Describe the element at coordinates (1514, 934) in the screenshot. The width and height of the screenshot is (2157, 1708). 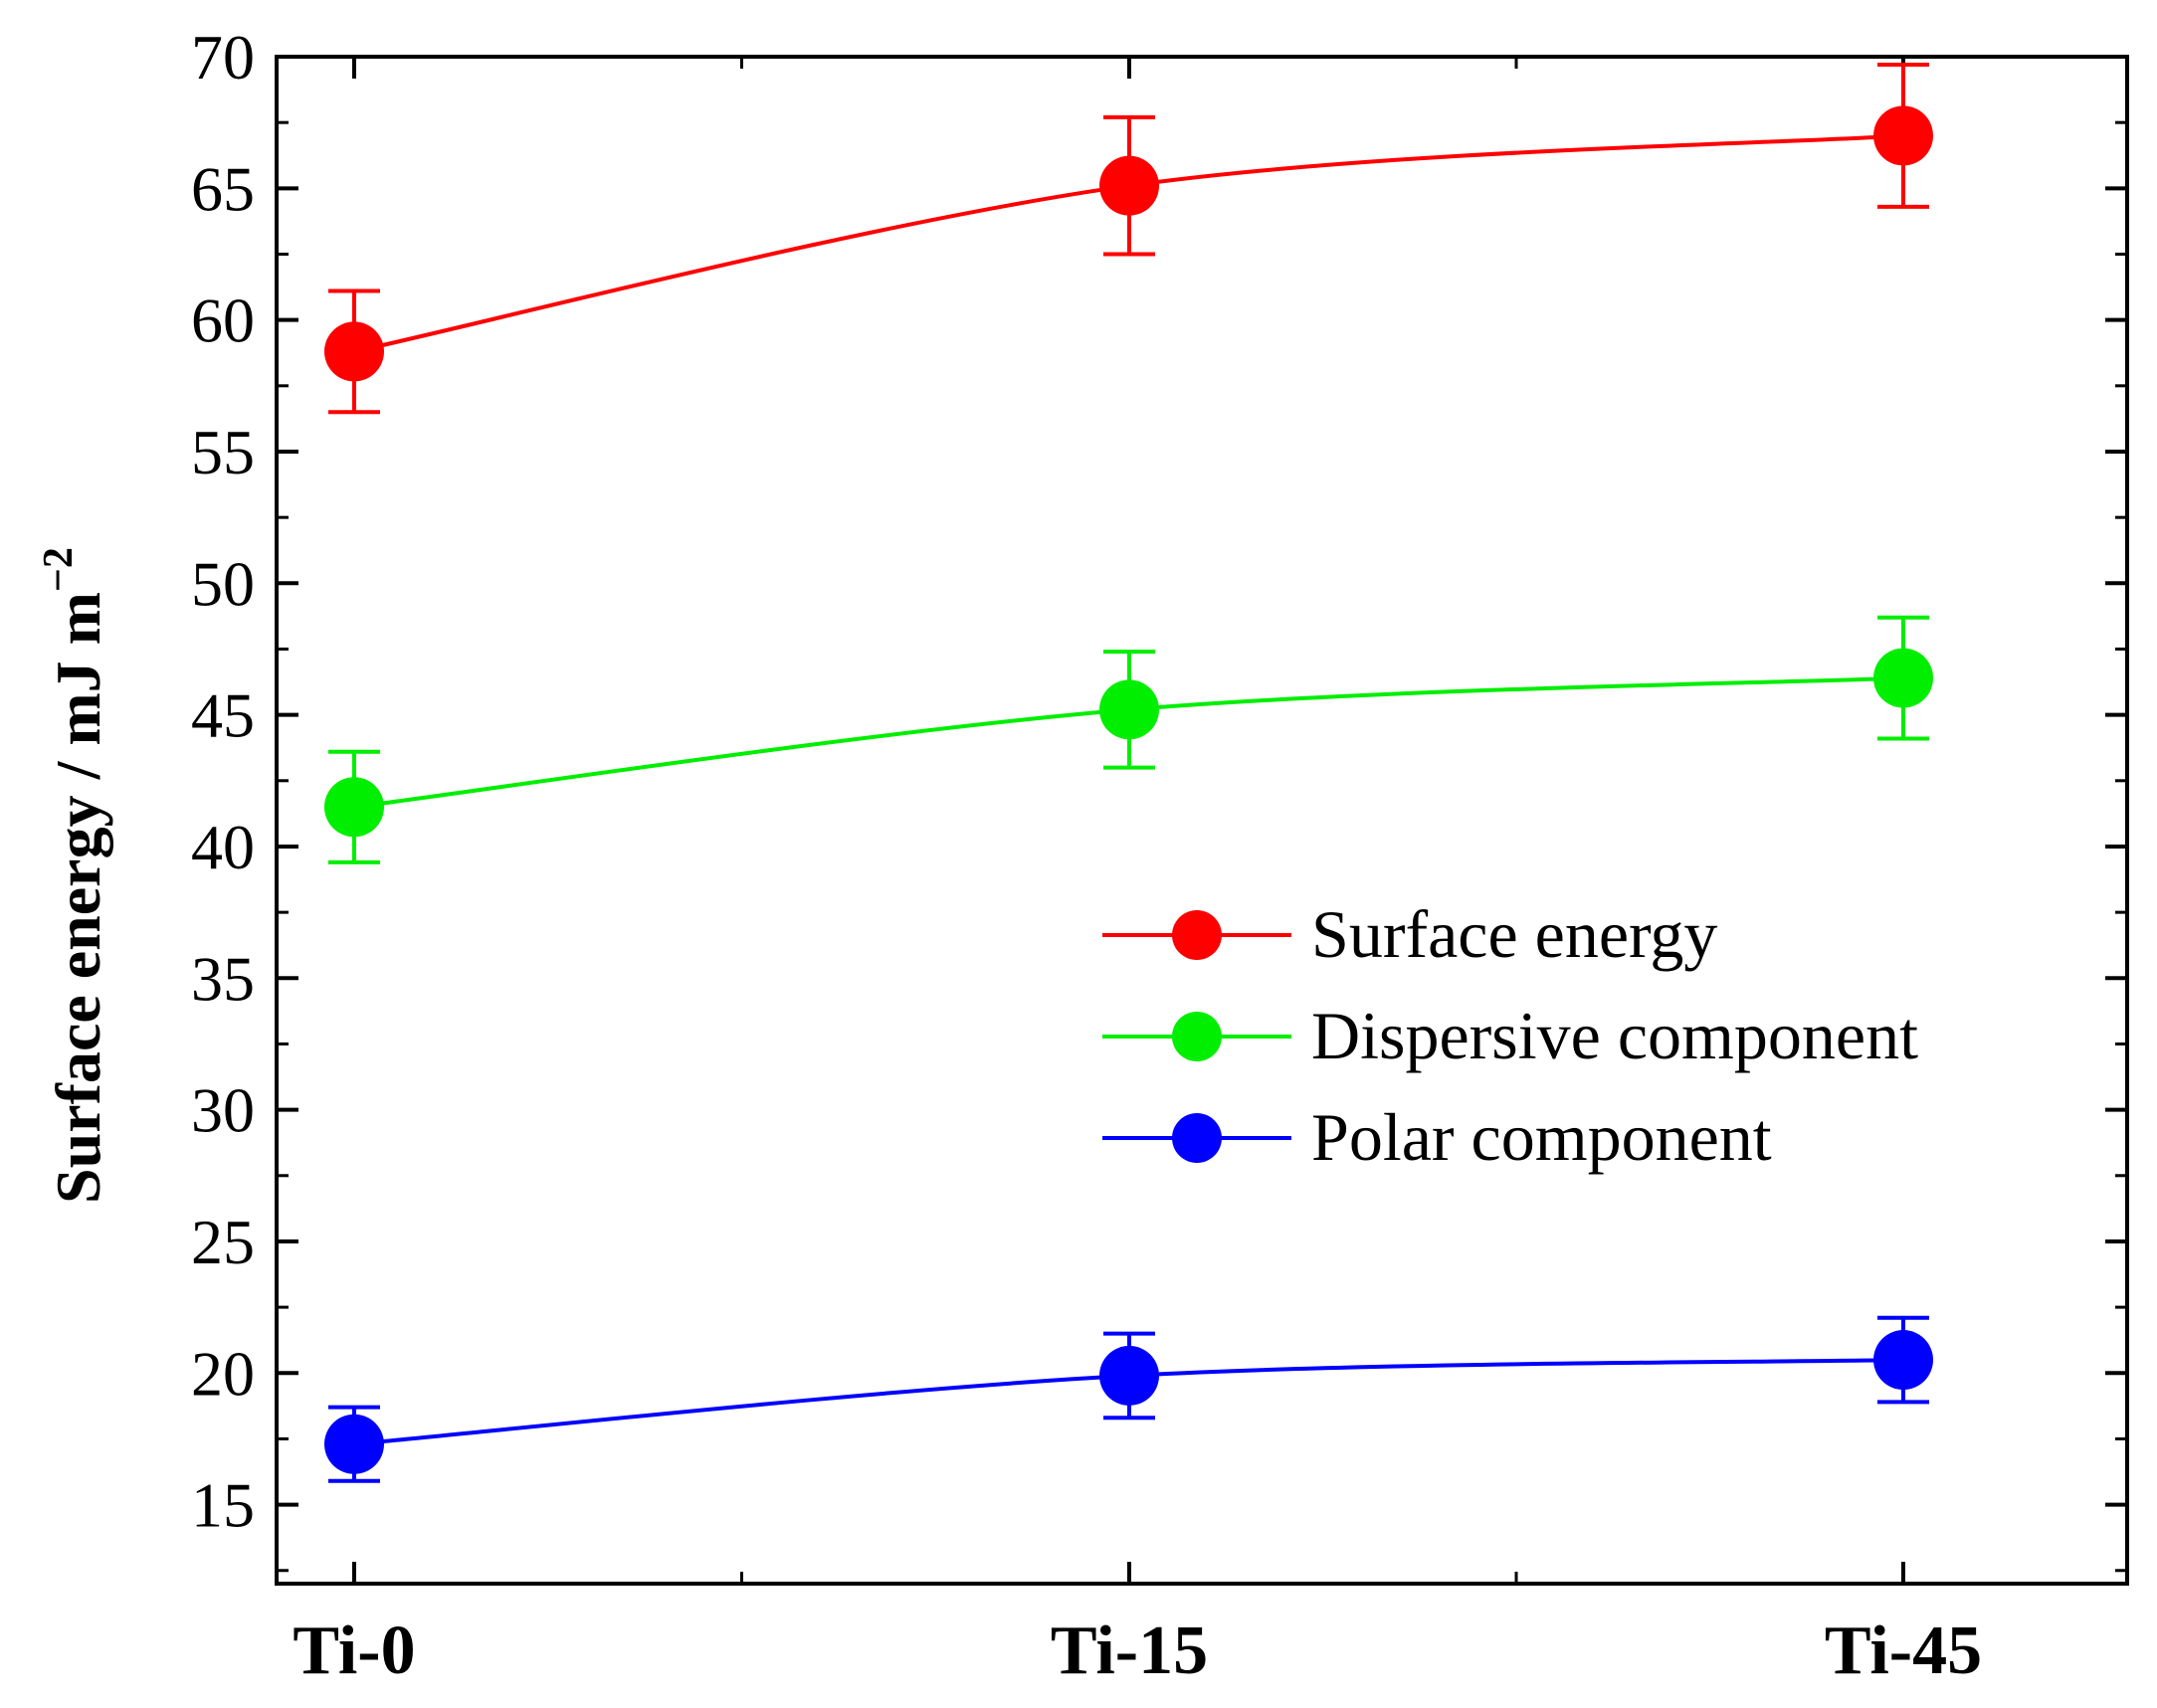
I see `legend-label: Surface energy` at that location.